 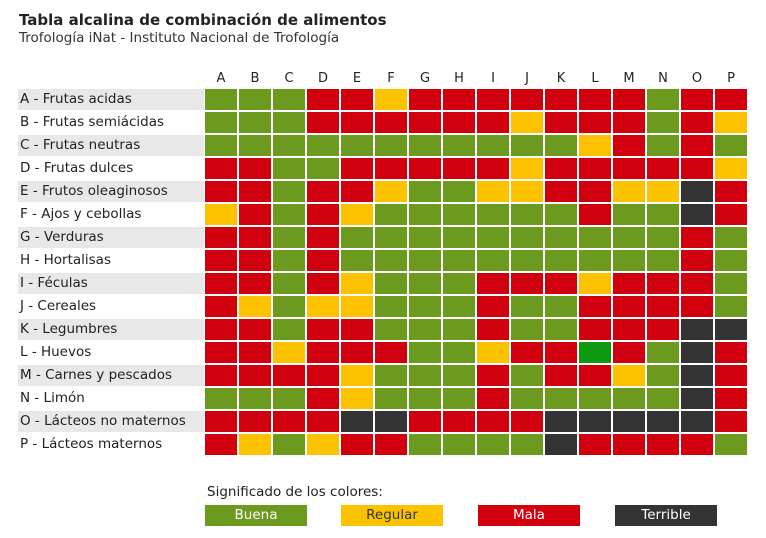 I want to click on row-label: N - Limón, so click(x=111, y=398).